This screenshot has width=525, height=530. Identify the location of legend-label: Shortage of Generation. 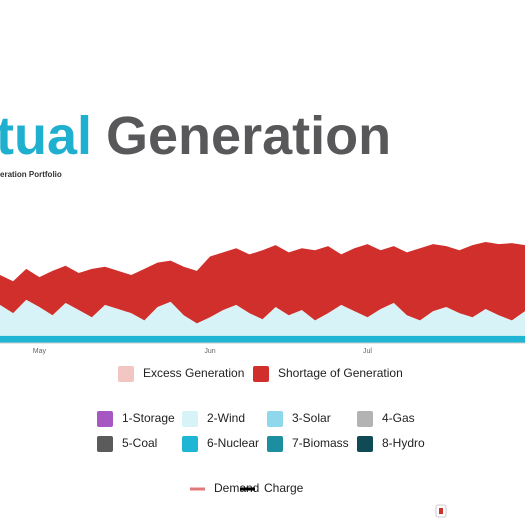
(340, 373).